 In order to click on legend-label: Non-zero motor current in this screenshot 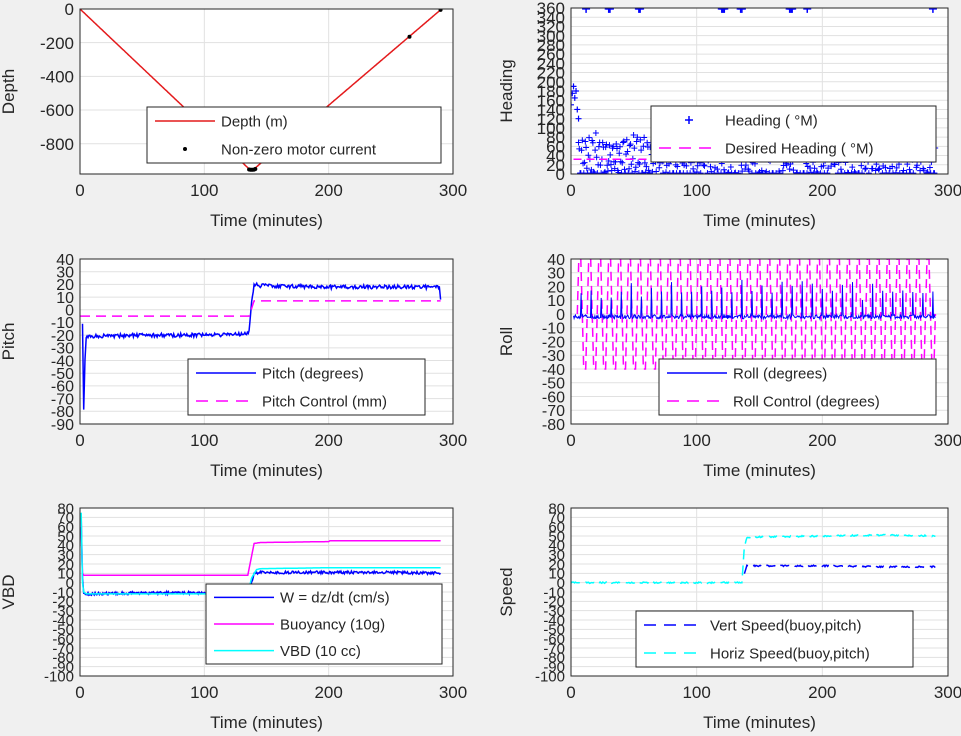, I will do `click(299, 149)`.